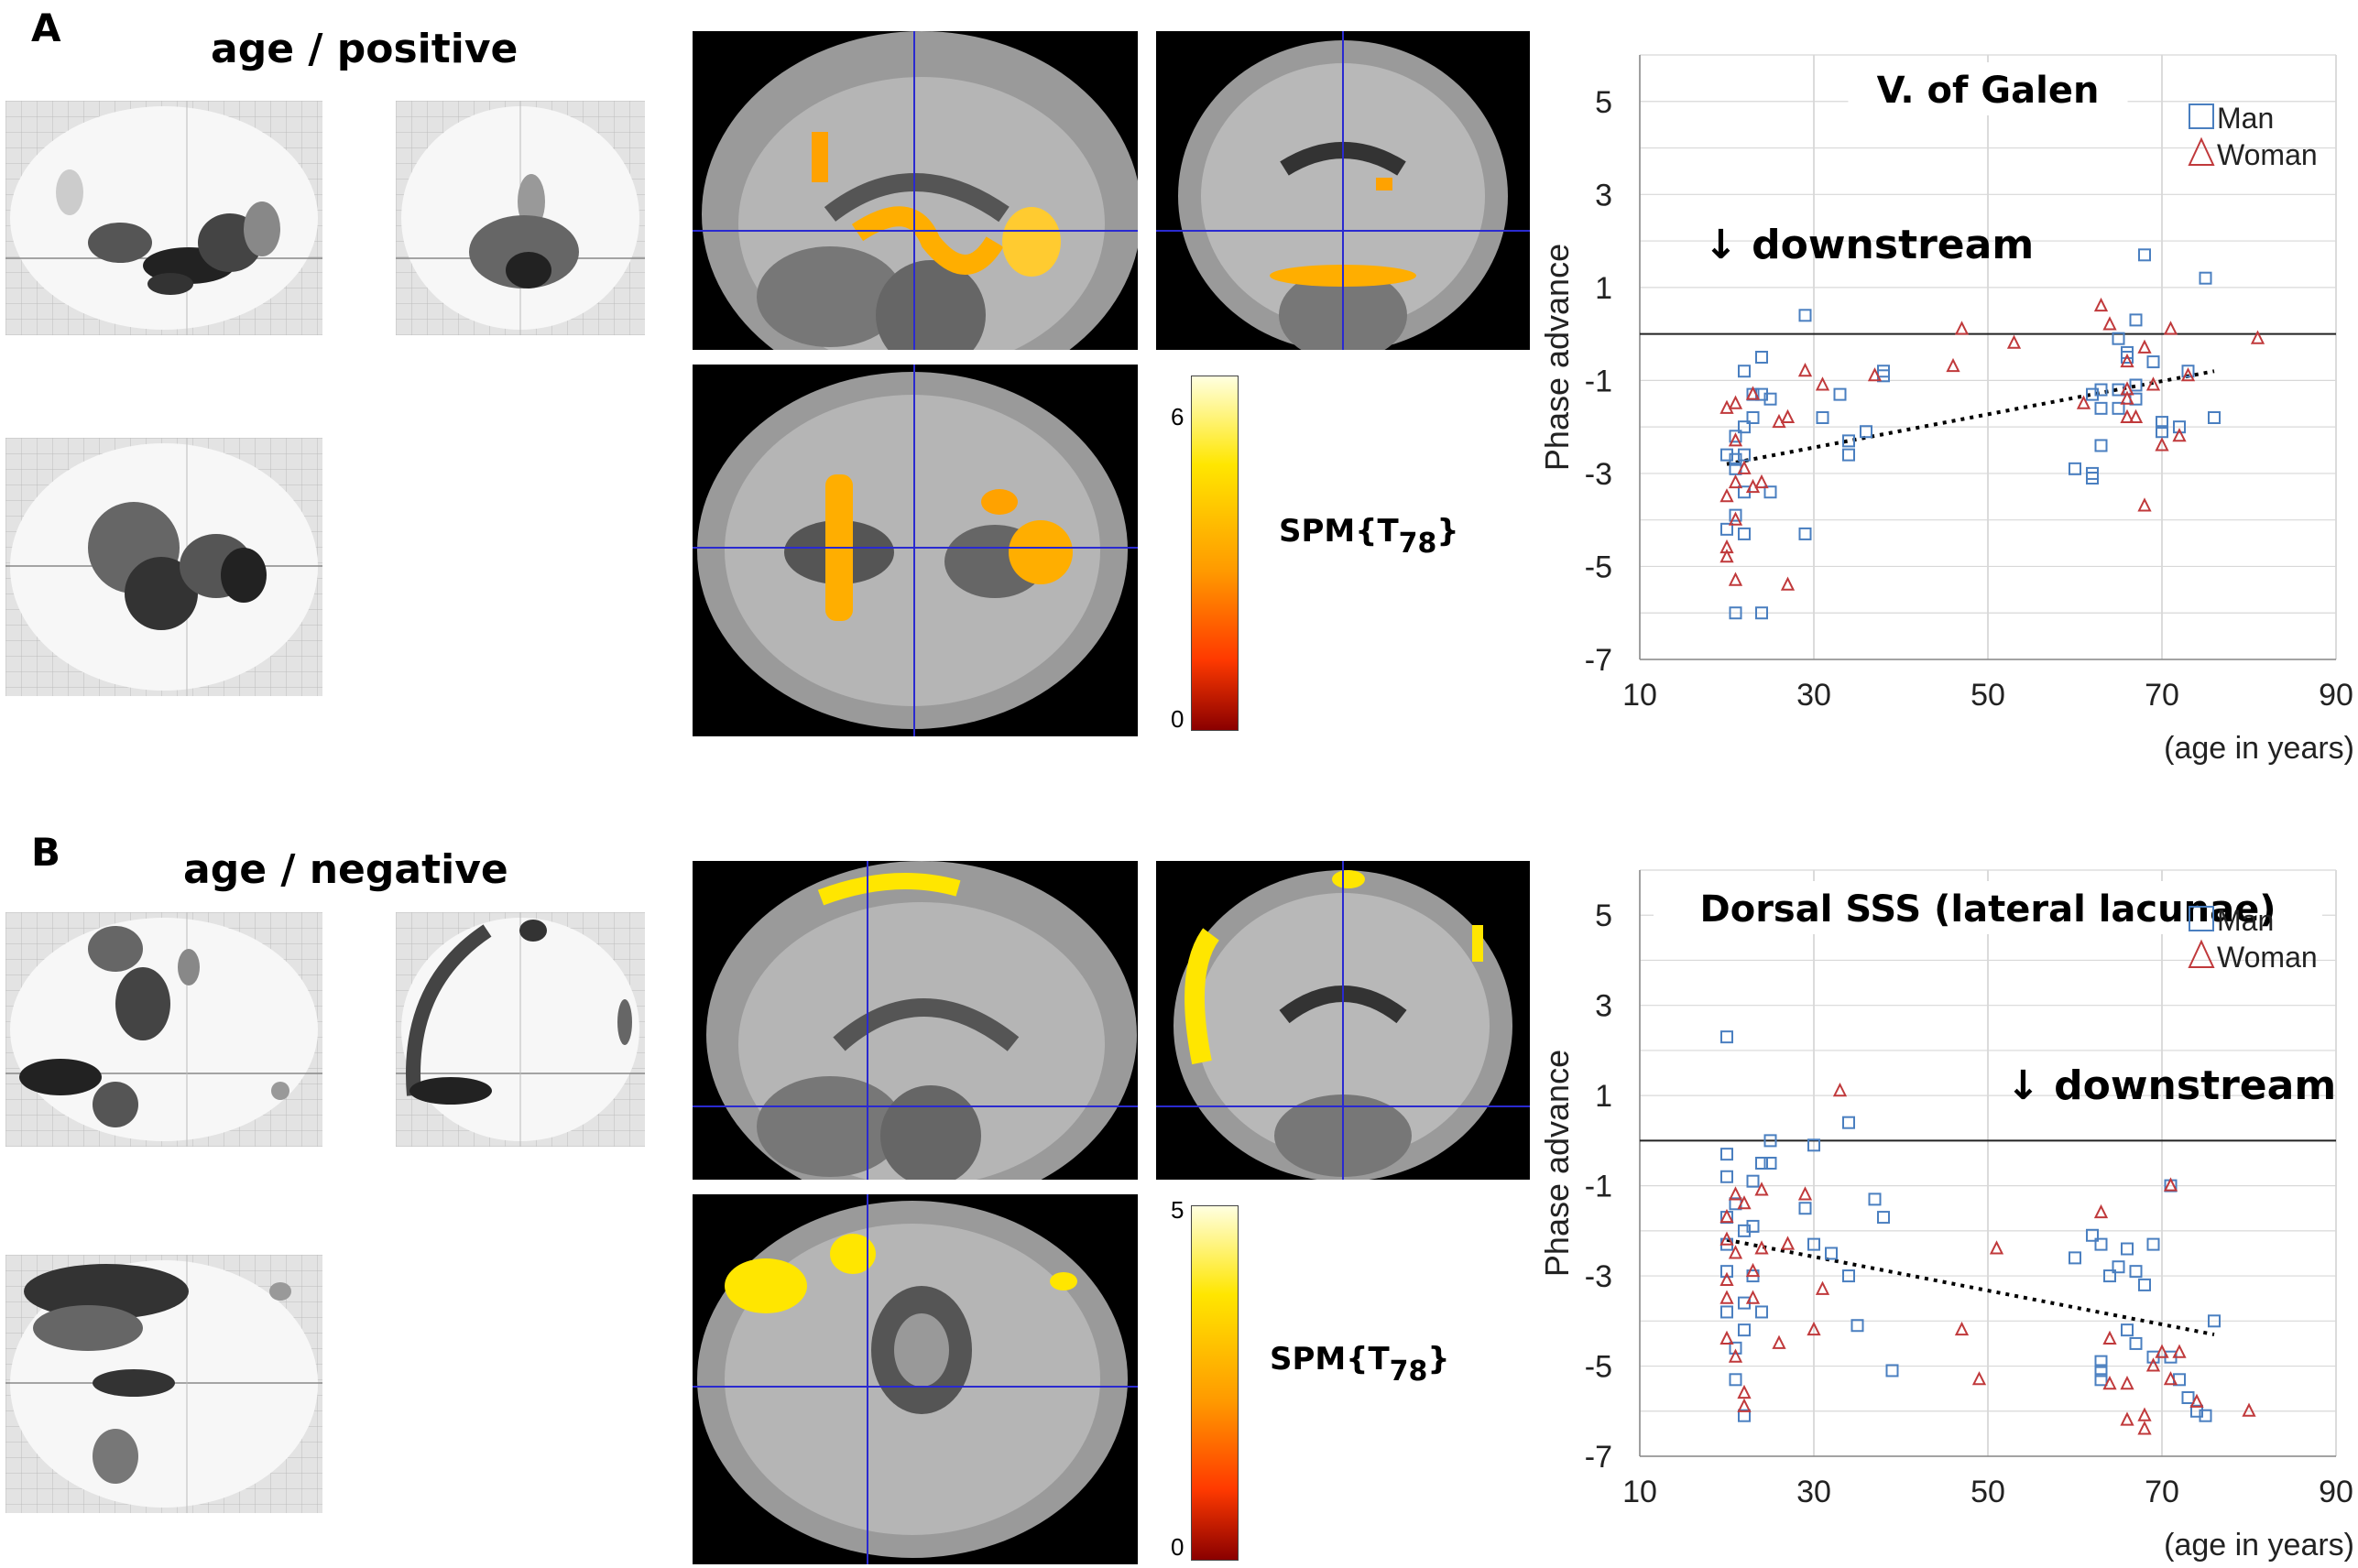 Image resolution: width=2358 pixels, height=1568 pixels. What do you see at coordinates (1557, 357) in the screenshot?
I see `y-axis-label: Phase advance` at bounding box center [1557, 357].